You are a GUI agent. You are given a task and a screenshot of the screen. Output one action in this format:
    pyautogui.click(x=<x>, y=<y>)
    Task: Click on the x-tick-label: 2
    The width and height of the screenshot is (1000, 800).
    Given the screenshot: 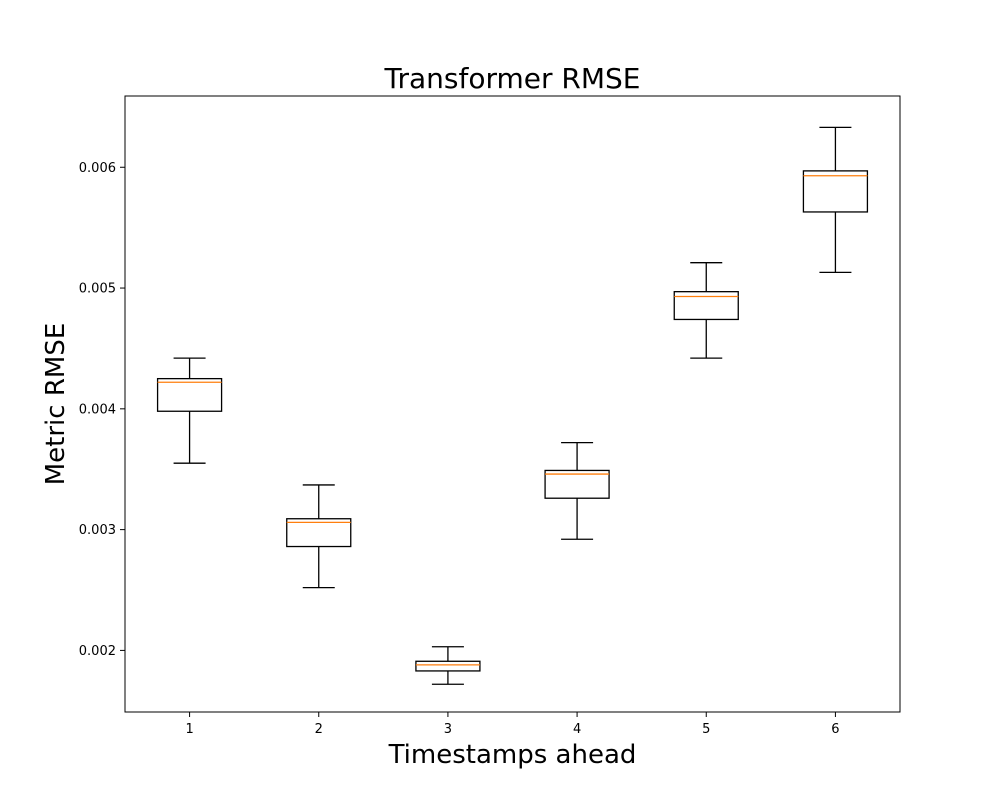 What is the action you would take?
    pyautogui.click(x=319, y=729)
    